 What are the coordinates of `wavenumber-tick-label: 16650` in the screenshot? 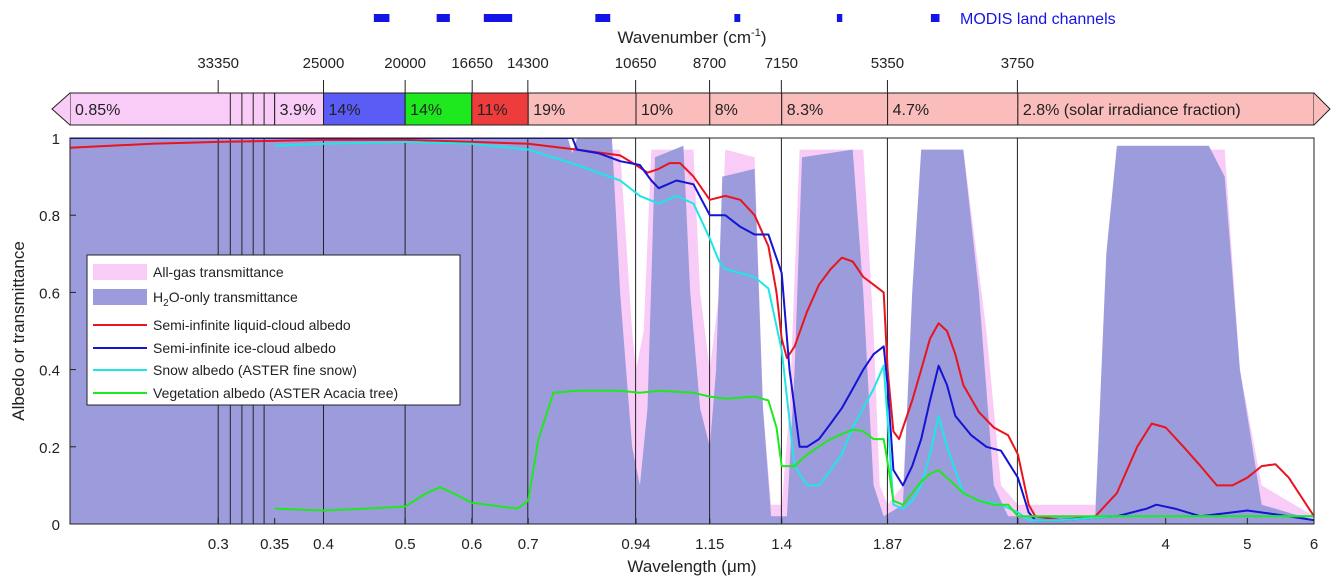 It's located at (472, 63).